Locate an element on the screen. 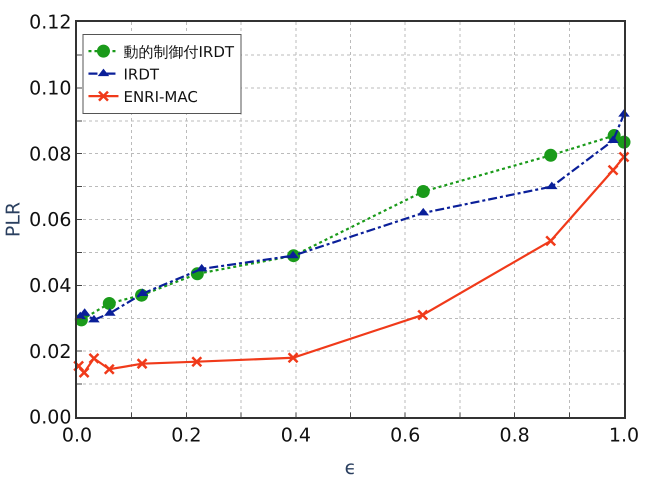 The image size is (651, 487). y-tick-label: 0.12 is located at coordinates (50, 23).